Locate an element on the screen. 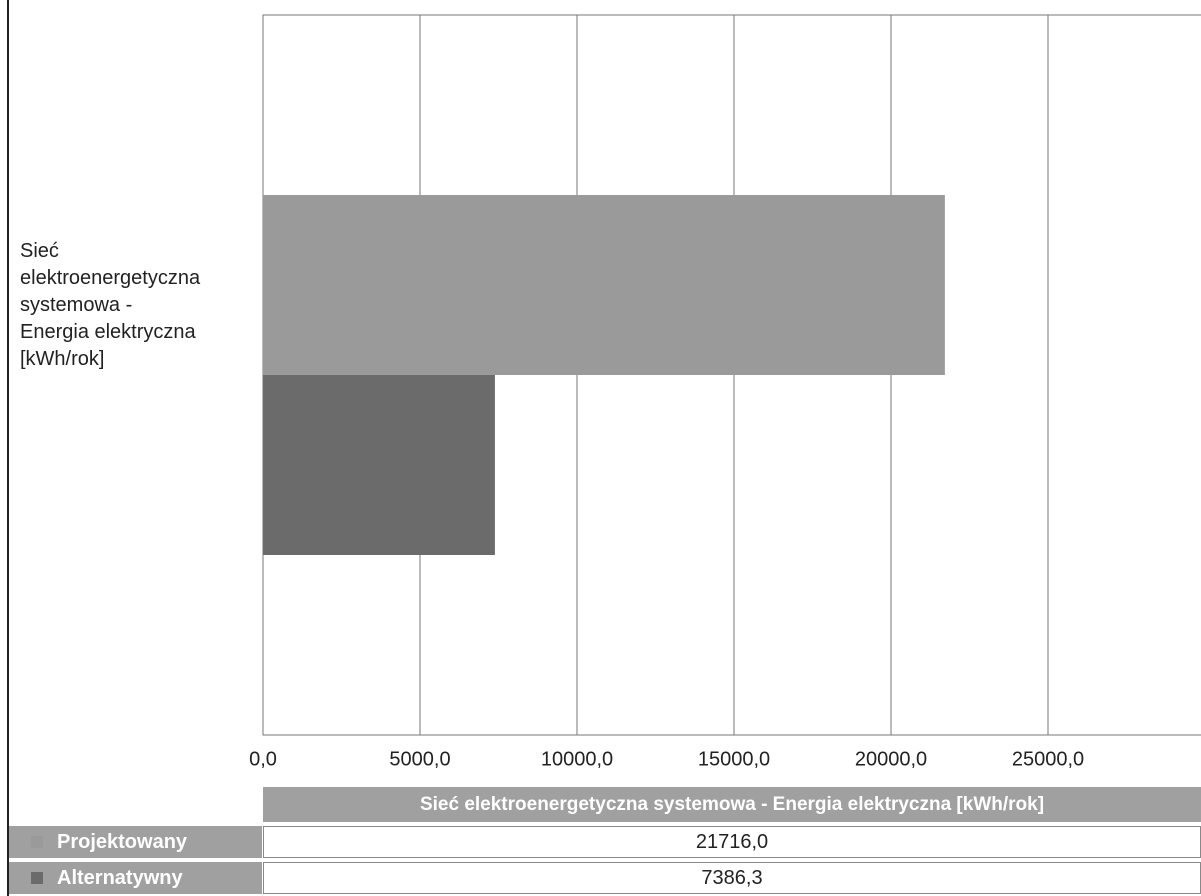  table-value: 21716,0 is located at coordinates (732, 842).